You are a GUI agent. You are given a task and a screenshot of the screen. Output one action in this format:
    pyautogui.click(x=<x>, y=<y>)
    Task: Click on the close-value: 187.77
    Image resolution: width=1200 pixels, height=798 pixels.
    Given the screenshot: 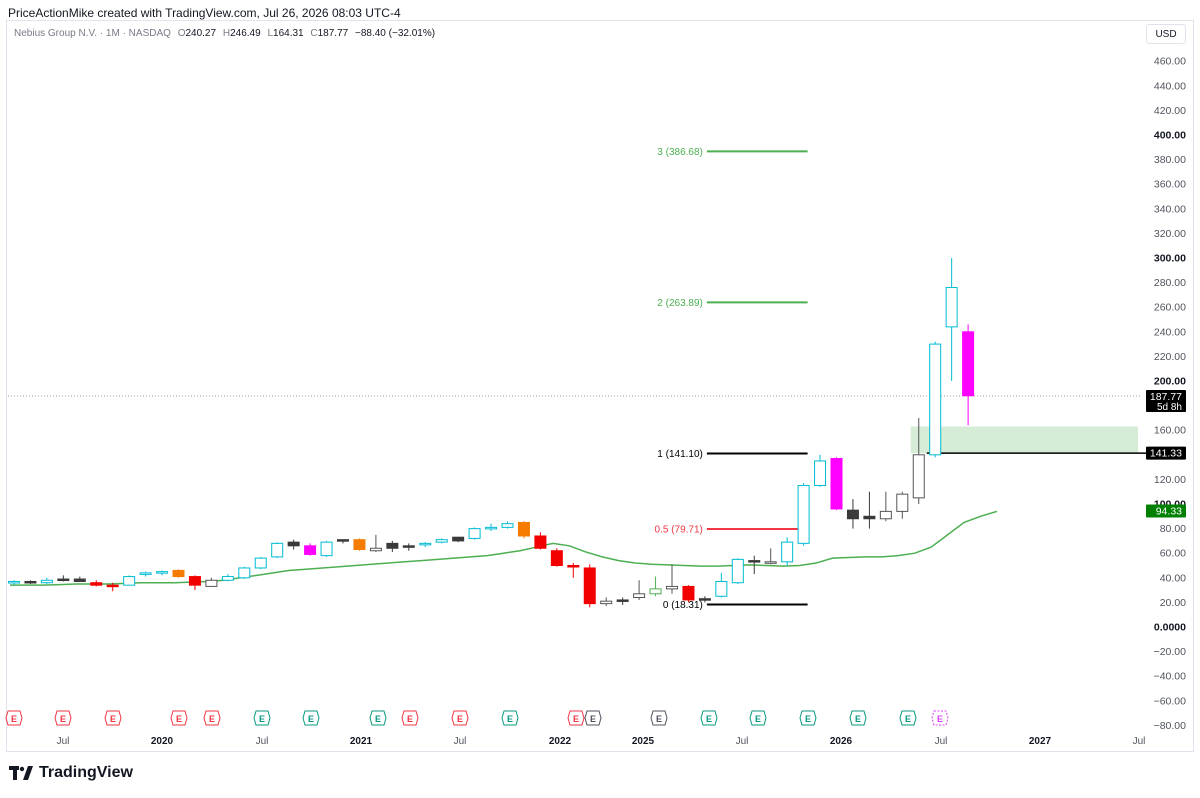 What is the action you would take?
    pyautogui.click(x=333, y=33)
    